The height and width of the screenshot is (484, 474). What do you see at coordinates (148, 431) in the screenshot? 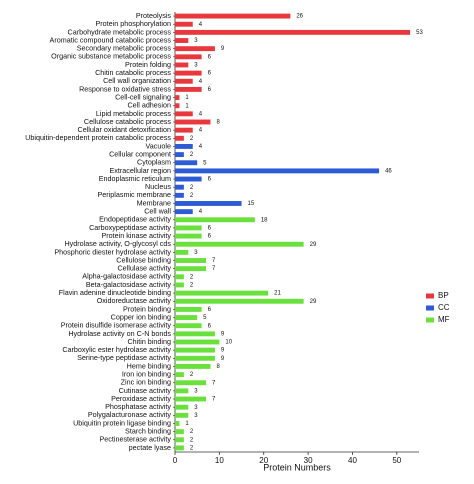
I see `y-tick-label: Starch binding` at bounding box center [148, 431].